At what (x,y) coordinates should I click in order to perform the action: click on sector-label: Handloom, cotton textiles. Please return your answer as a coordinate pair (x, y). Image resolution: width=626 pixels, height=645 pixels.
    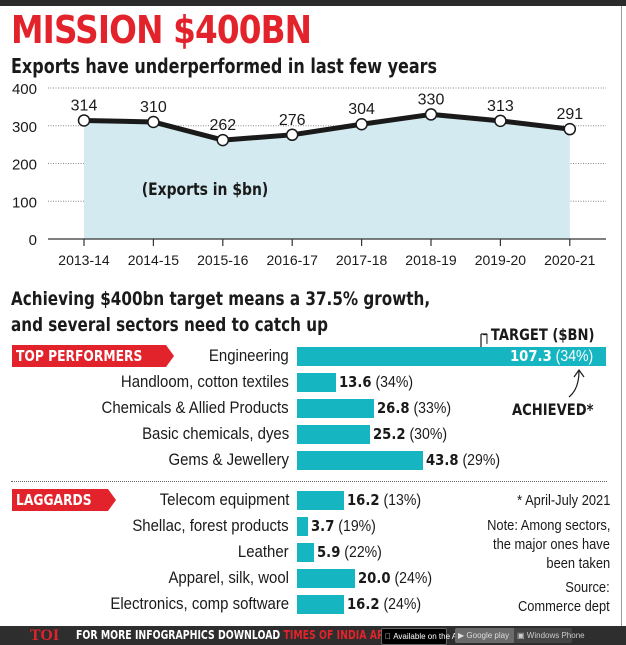
    Looking at the image, I should click on (205, 381).